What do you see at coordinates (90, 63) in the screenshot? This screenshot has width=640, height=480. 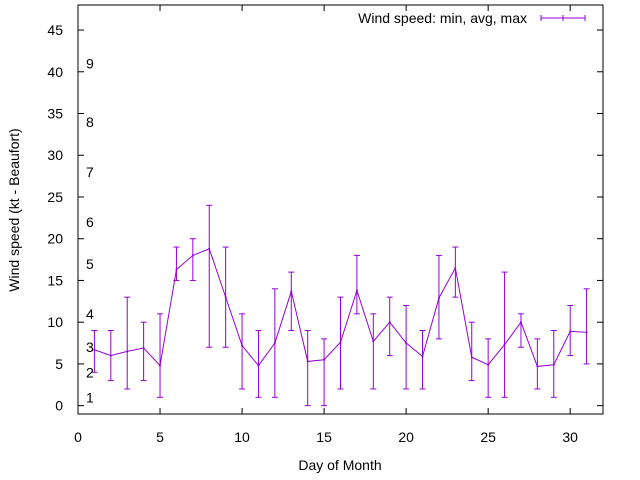 I see `beaufort-label: 9` at bounding box center [90, 63].